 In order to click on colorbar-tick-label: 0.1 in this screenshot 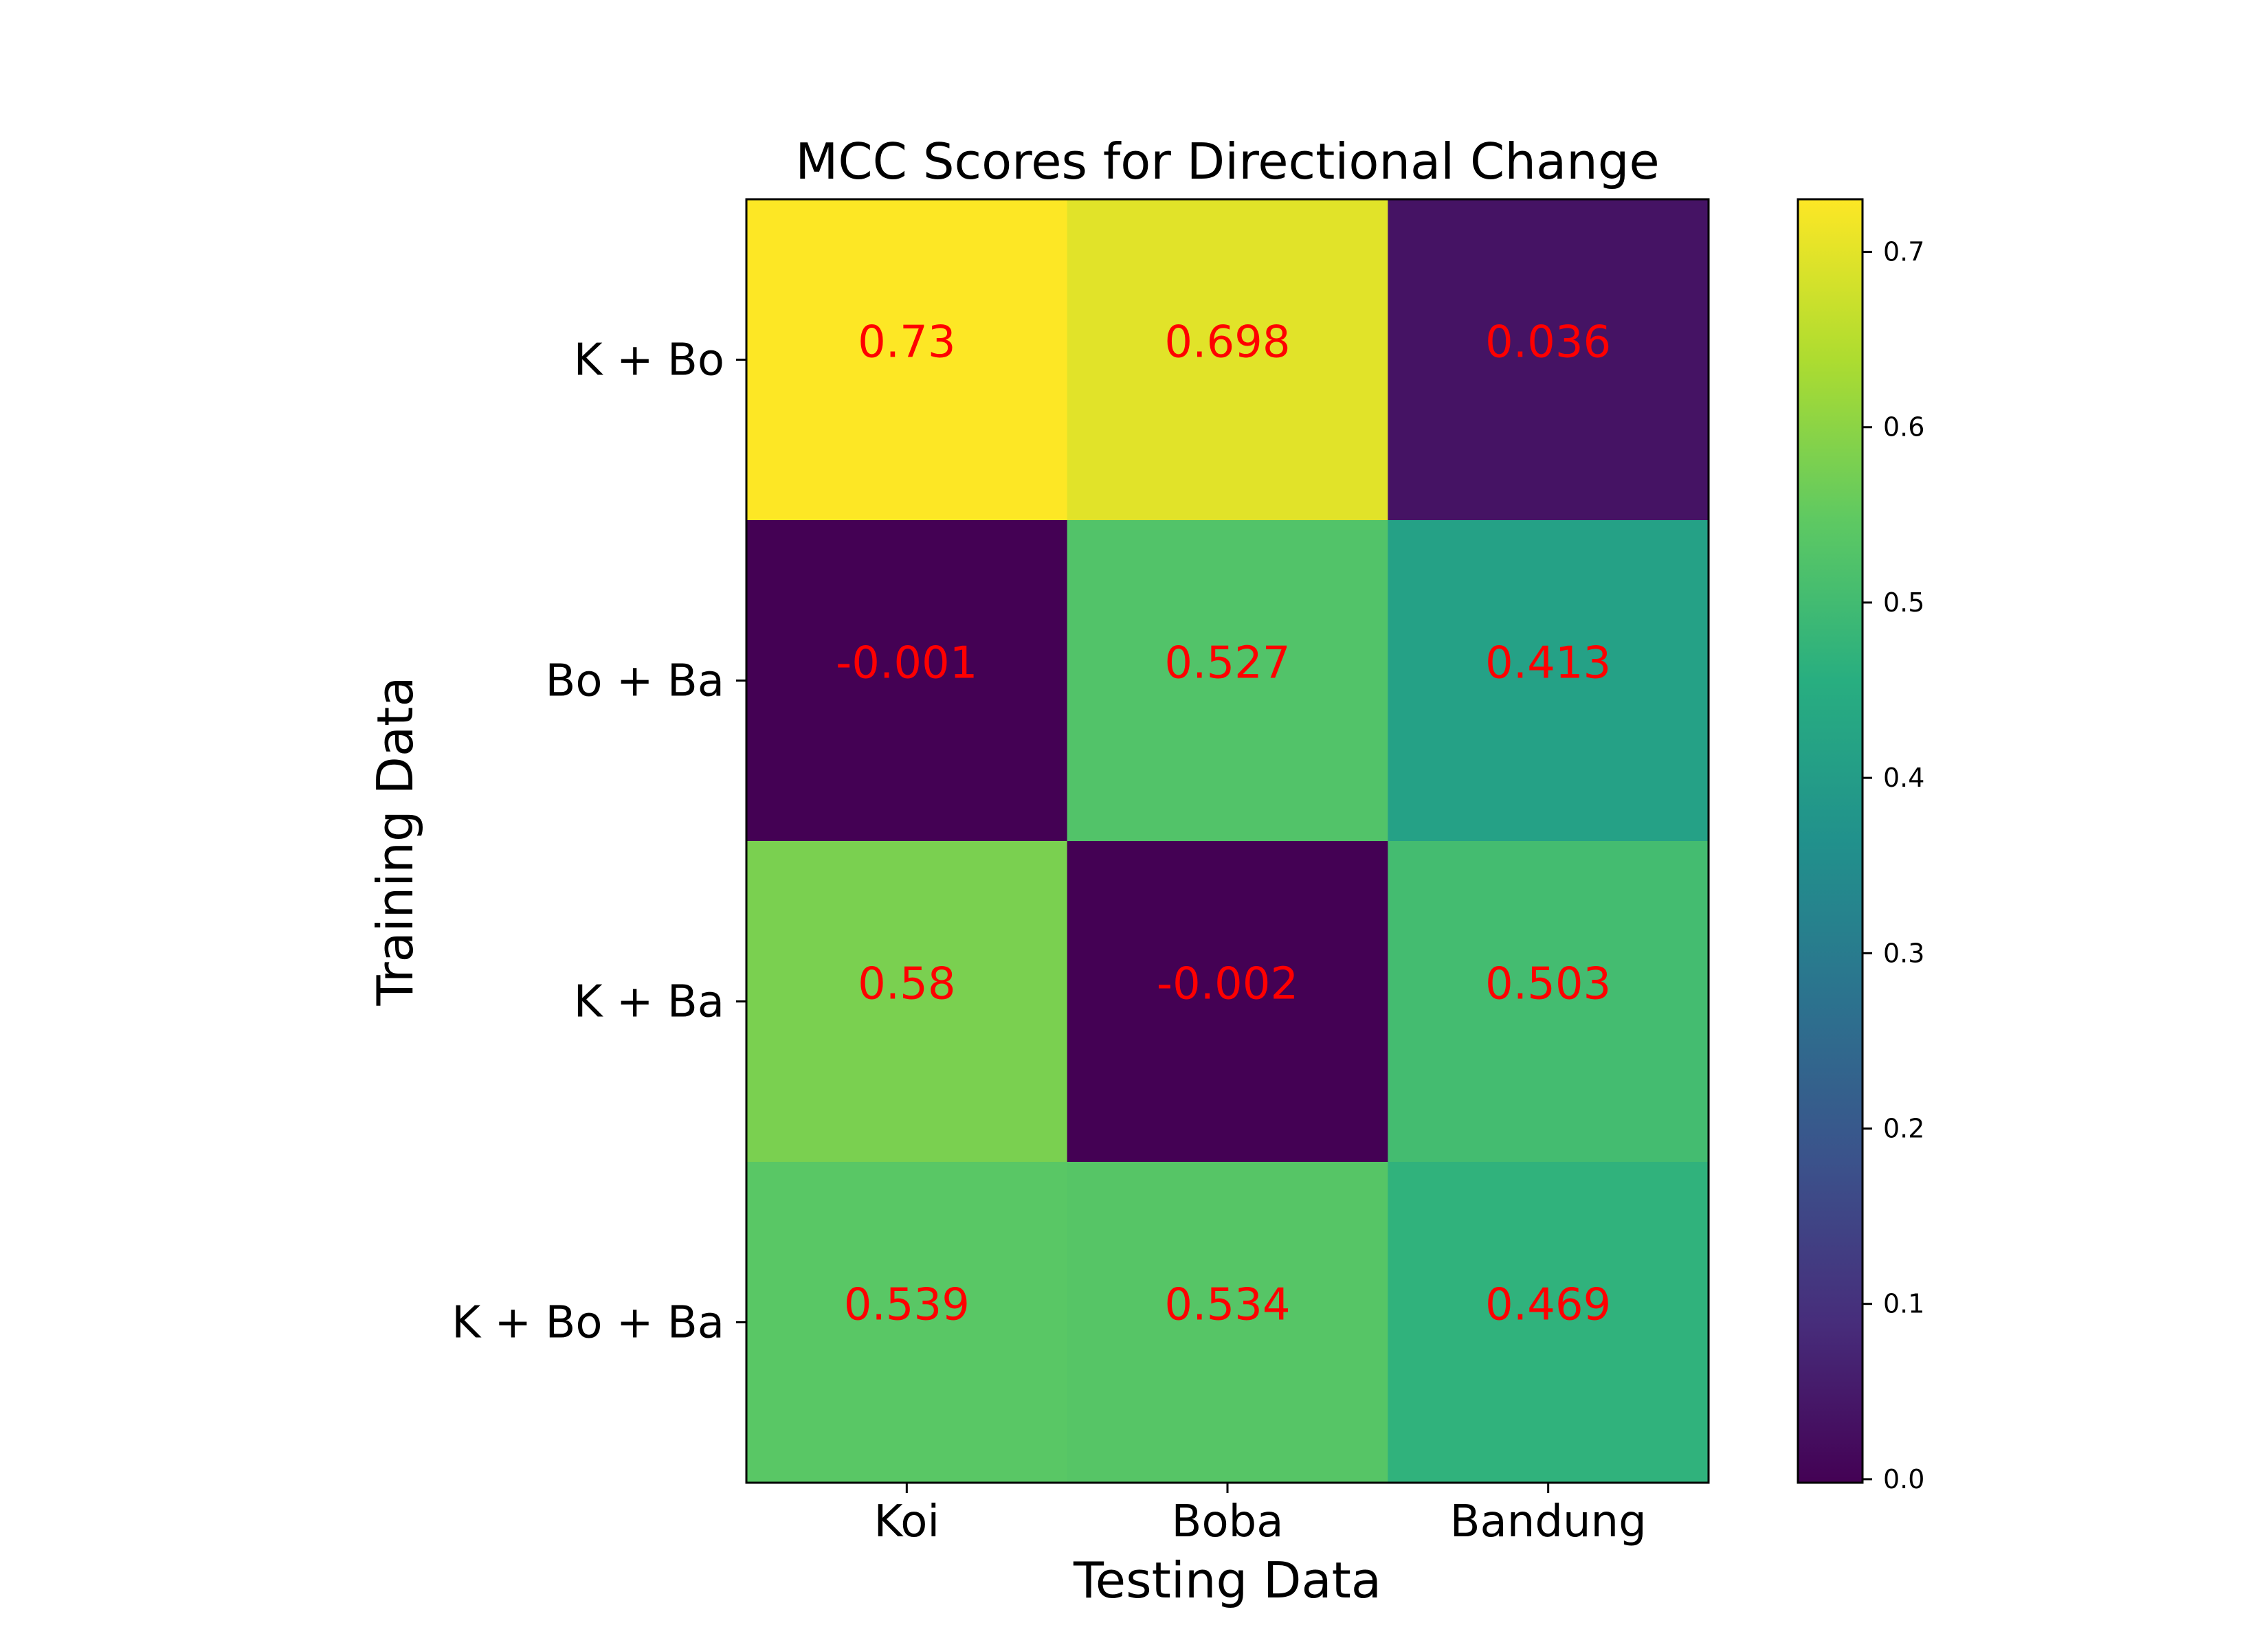, I will do `click(1903, 1304)`.